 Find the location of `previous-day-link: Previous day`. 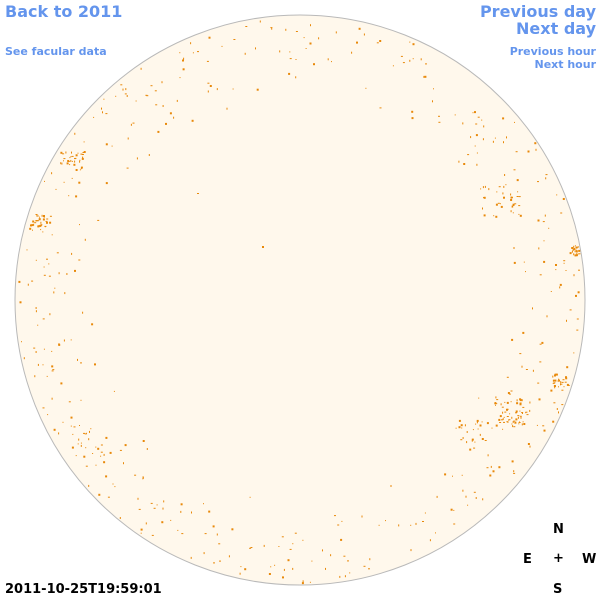

previous-day-link: Previous day is located at coordinates (537, 11).